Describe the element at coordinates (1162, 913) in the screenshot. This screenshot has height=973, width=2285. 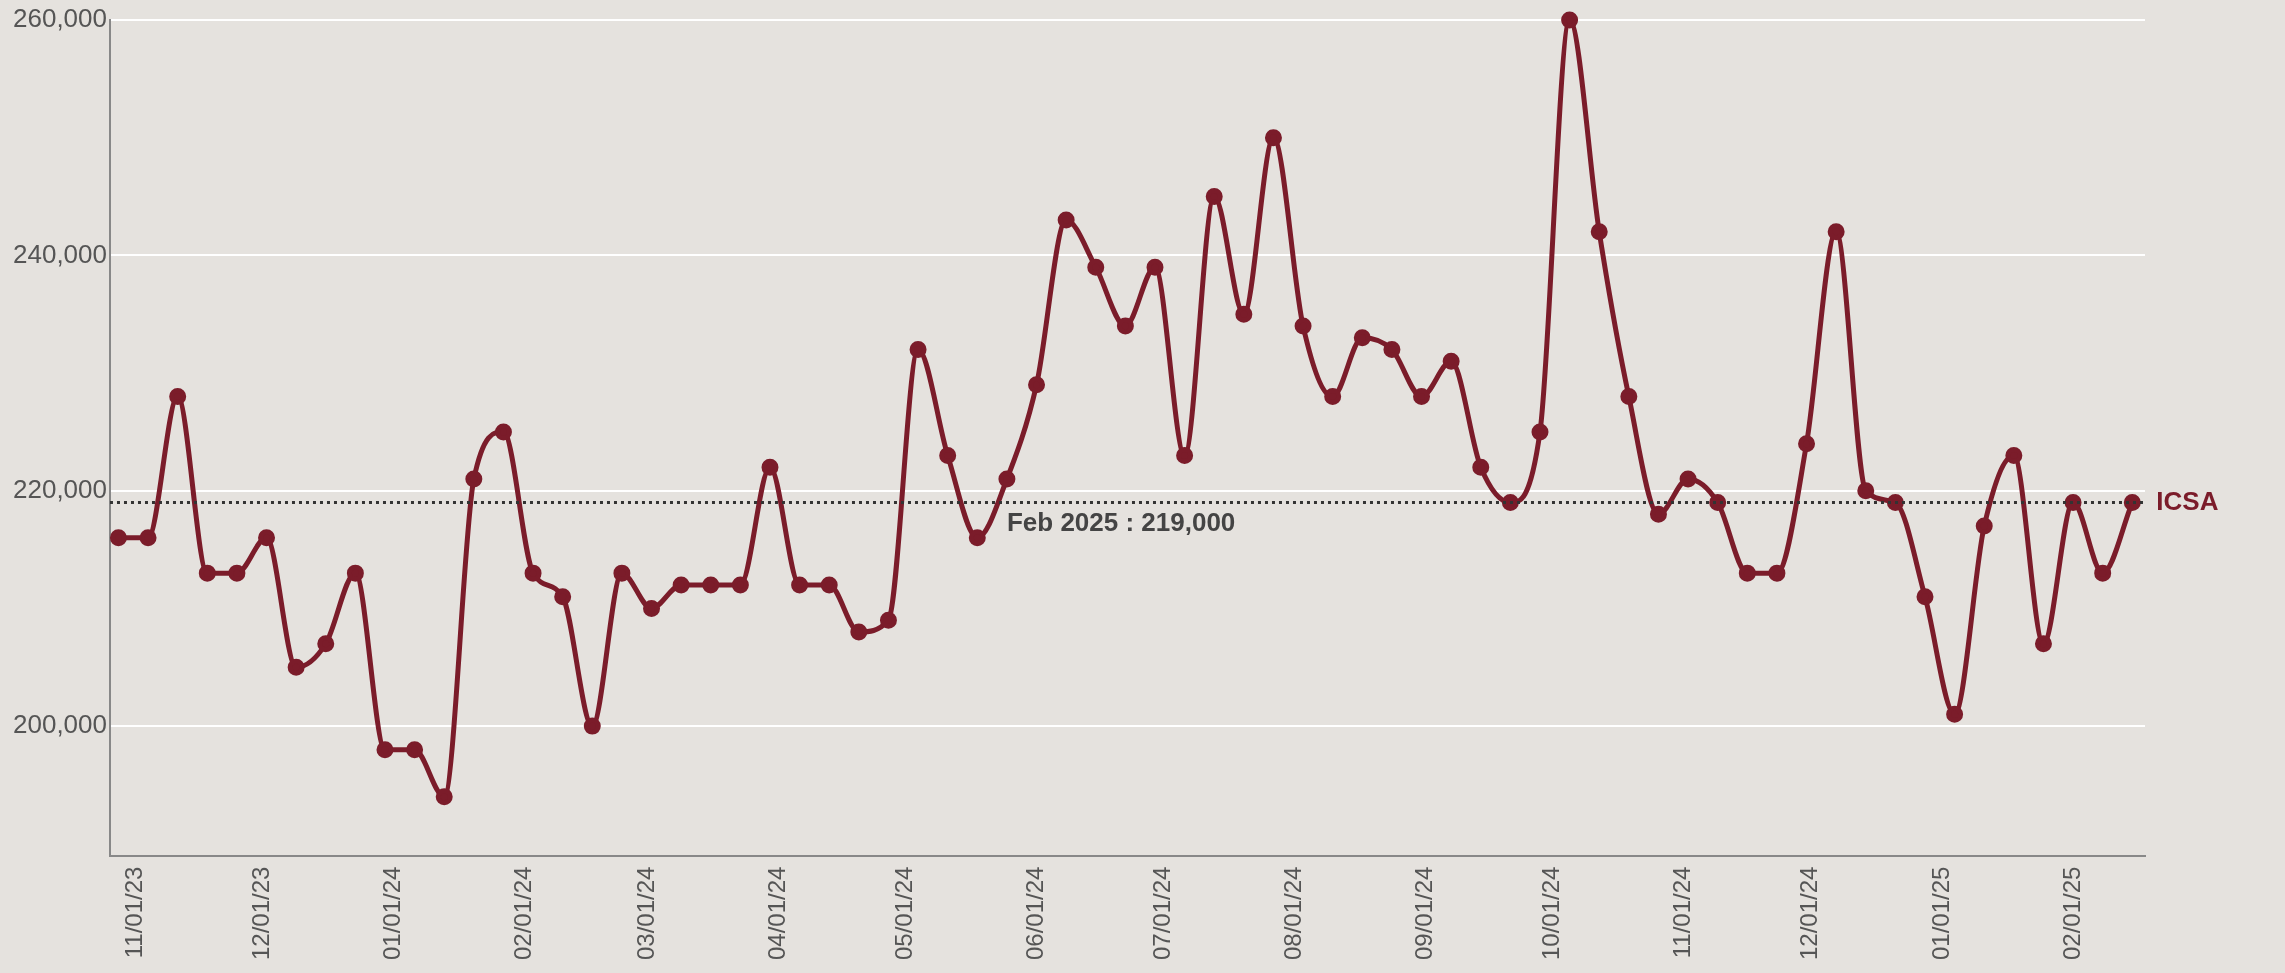
I see `x-tick-label: 07/01/24` at that location.